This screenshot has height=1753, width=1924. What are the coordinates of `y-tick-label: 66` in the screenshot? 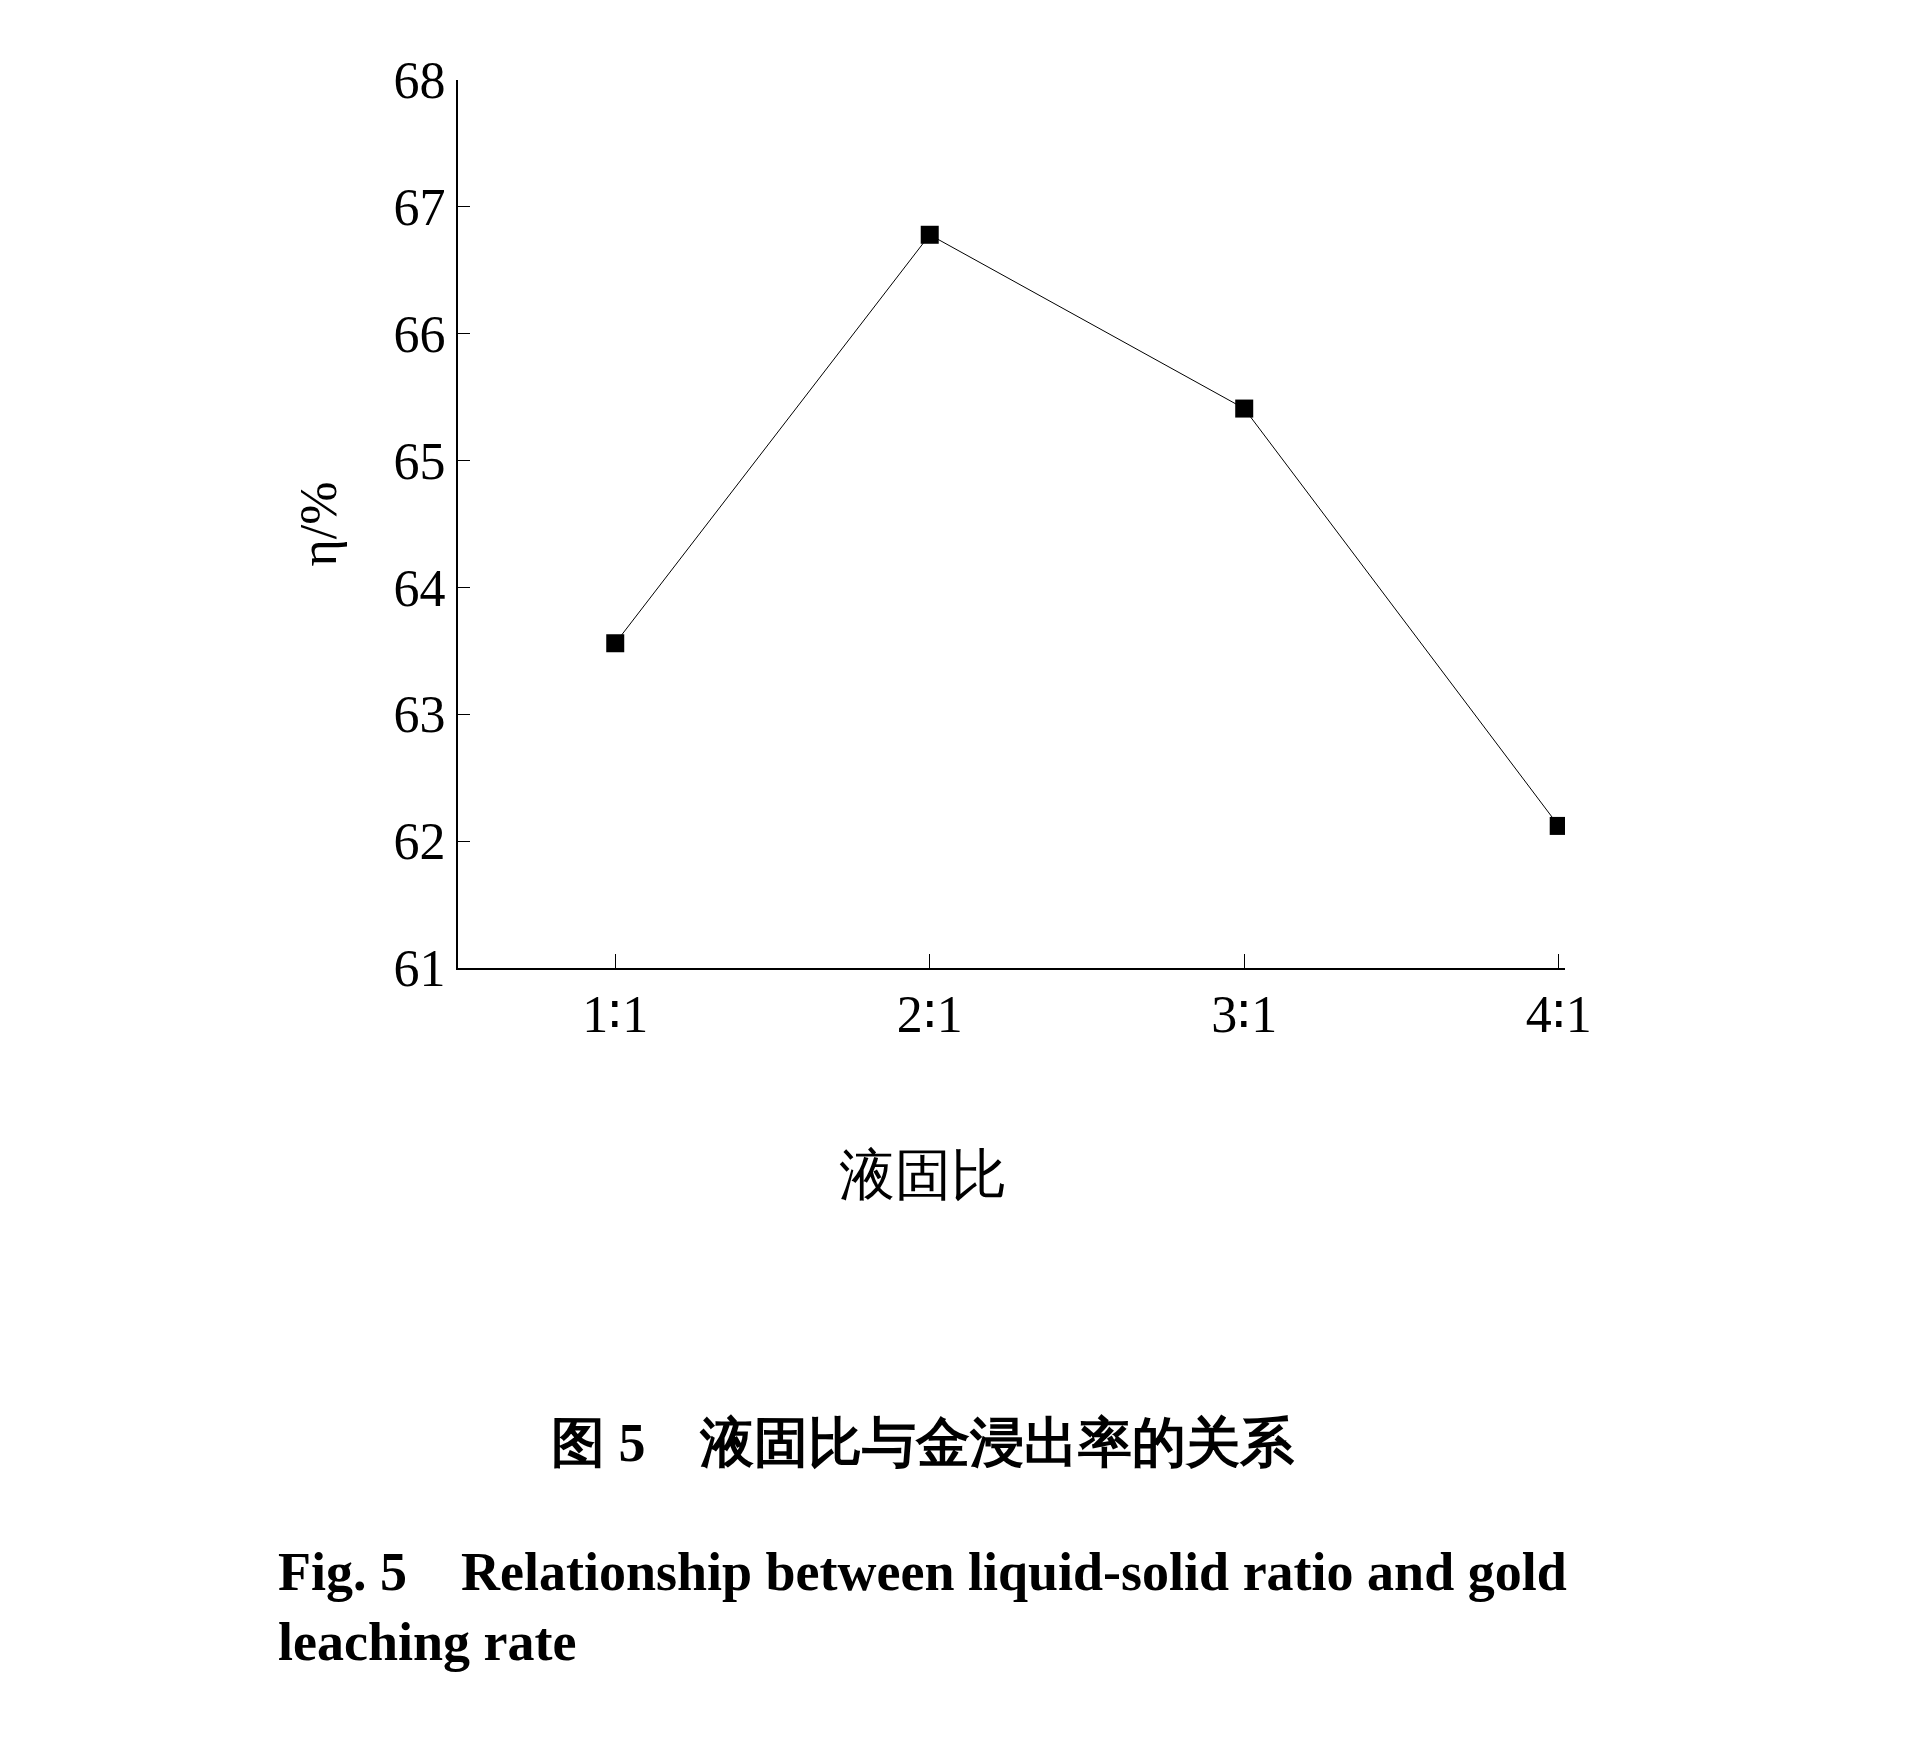 It's located at (419, 334).